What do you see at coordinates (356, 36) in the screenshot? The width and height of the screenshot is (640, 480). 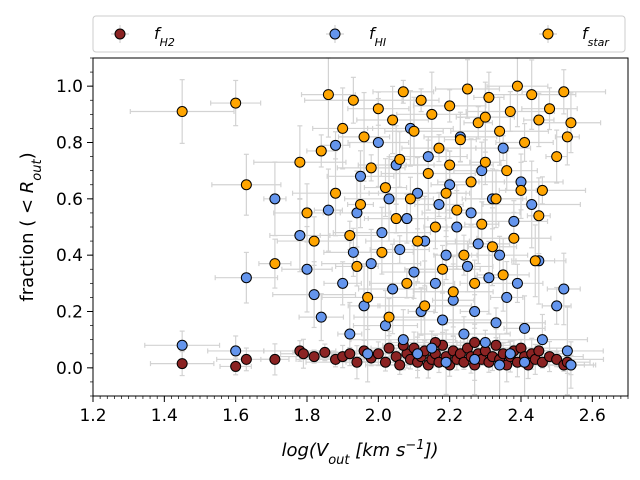 I see `legend-item-f_HI: fHI` at bounding box center [356, 36].